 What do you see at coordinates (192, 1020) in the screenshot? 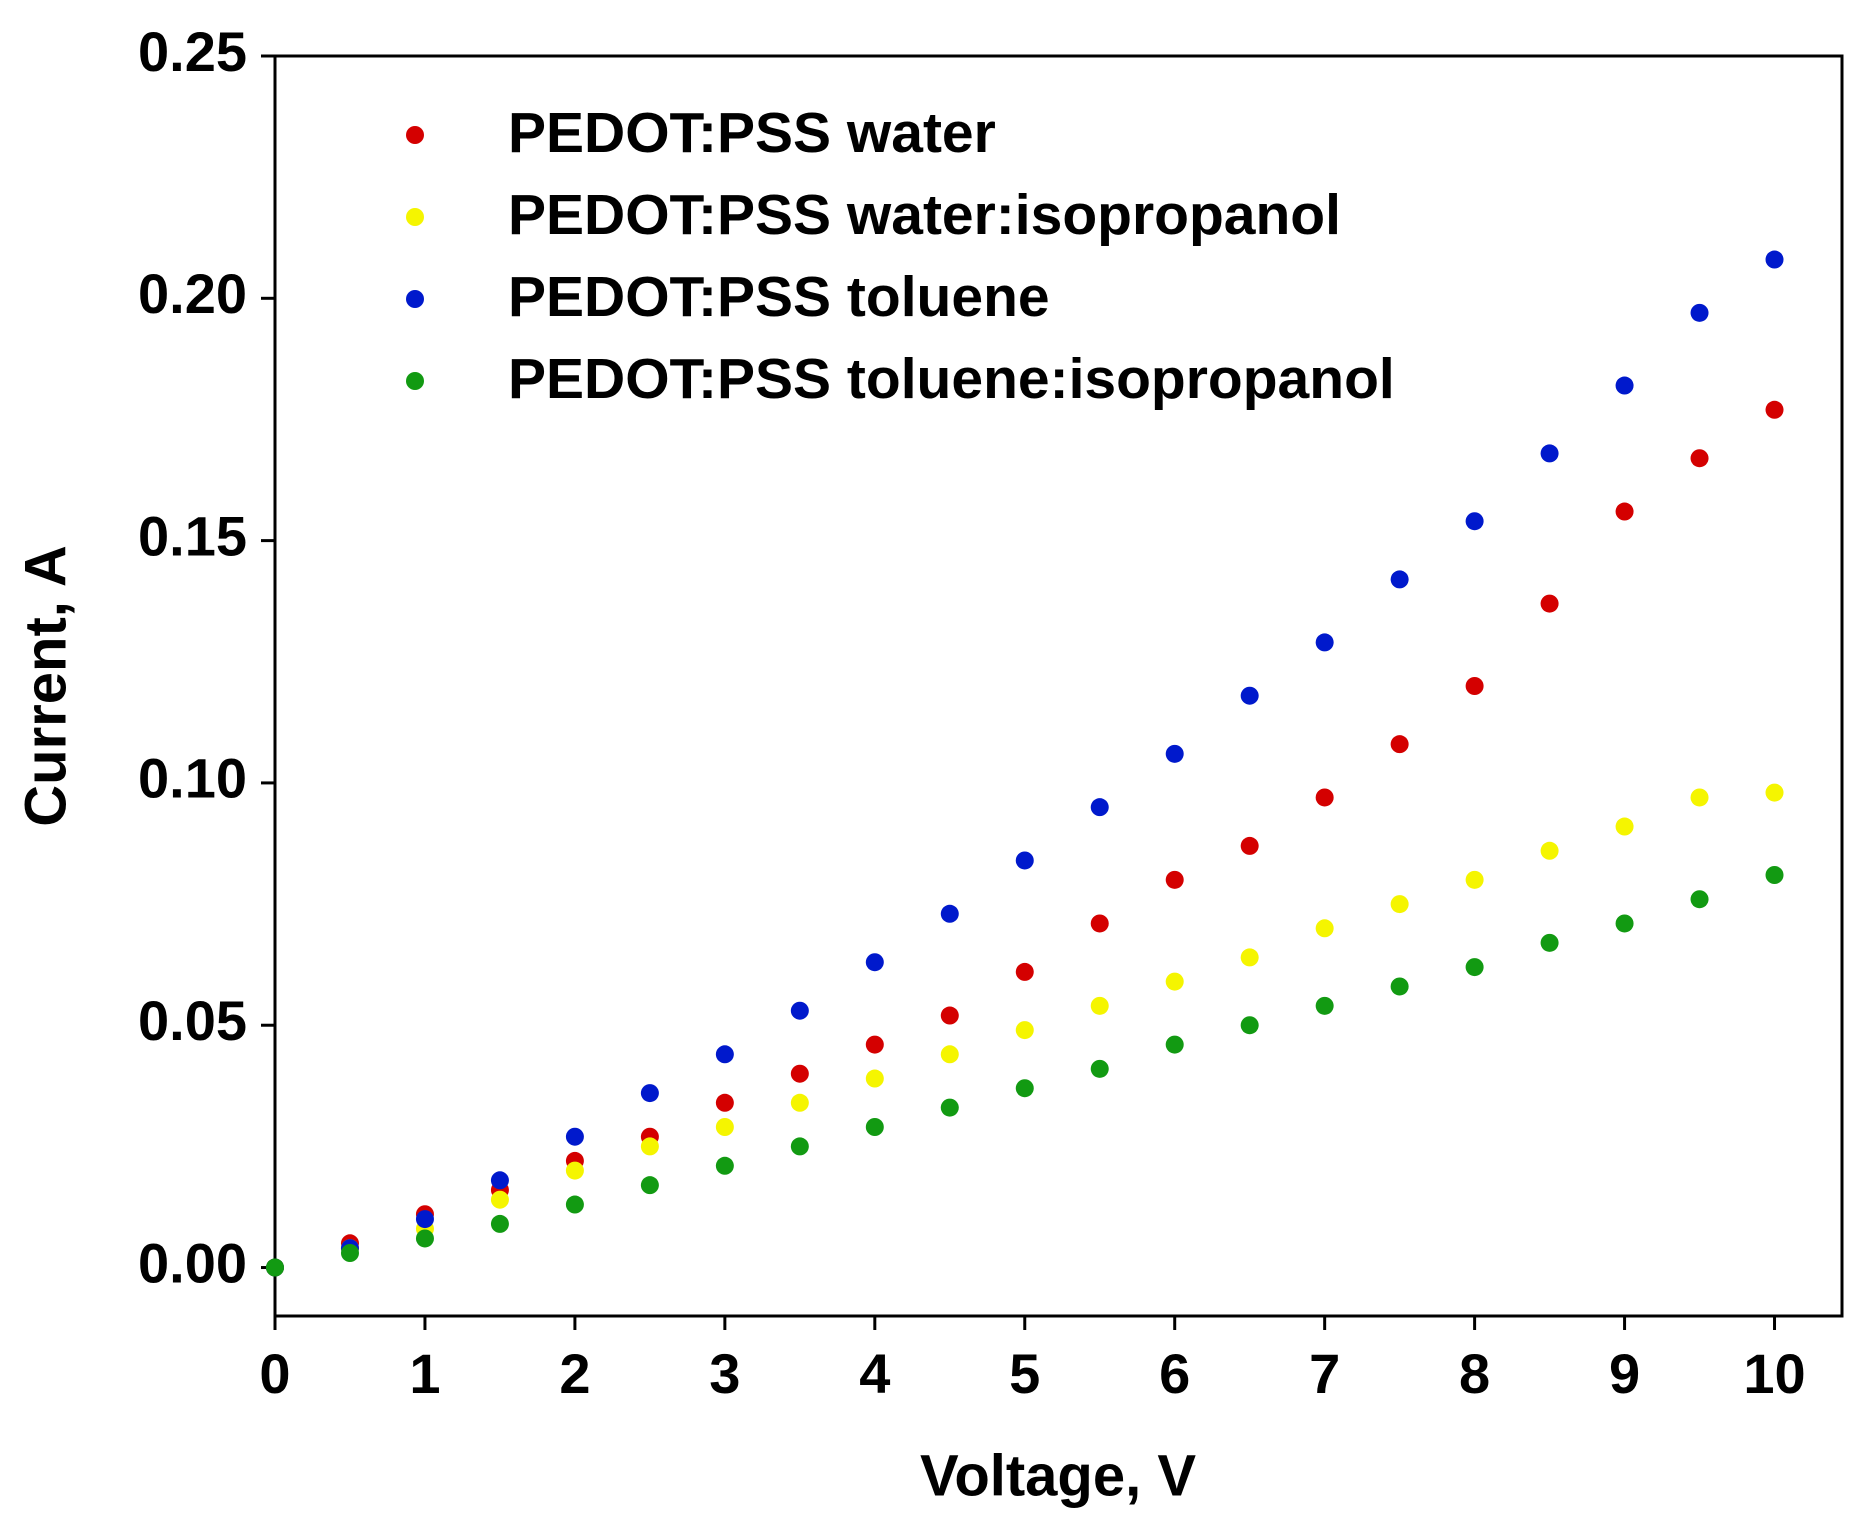
I see `y-tick-label: 0.05` at bounding box center [192, 1020].